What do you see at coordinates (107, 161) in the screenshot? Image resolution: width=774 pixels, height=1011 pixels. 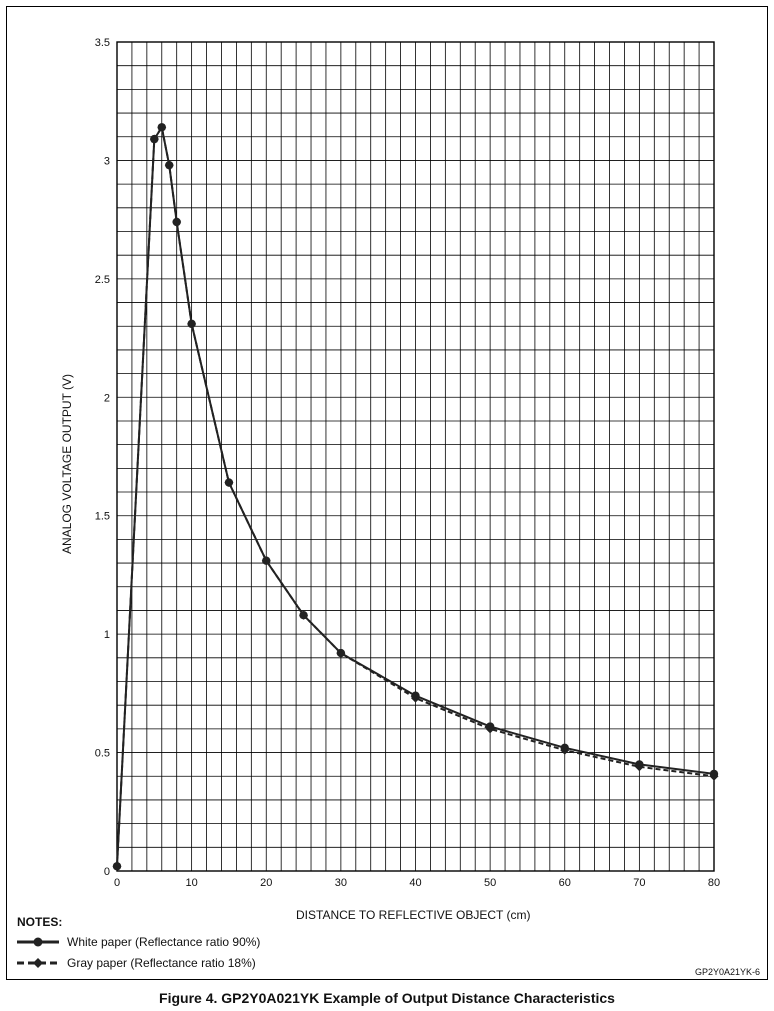 I see `y-tick-label: 3` at bounding box center [107, 161].